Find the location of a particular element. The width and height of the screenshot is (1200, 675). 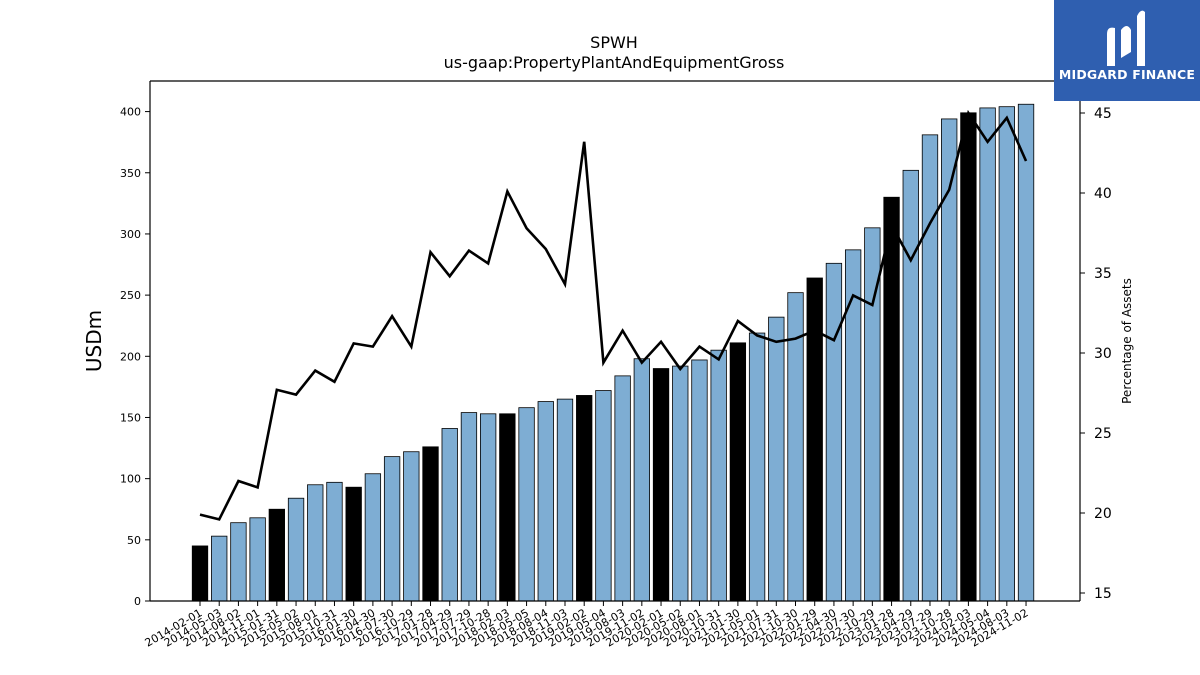

y2-tick-label: 25 is located at coordinates (1103, 434).